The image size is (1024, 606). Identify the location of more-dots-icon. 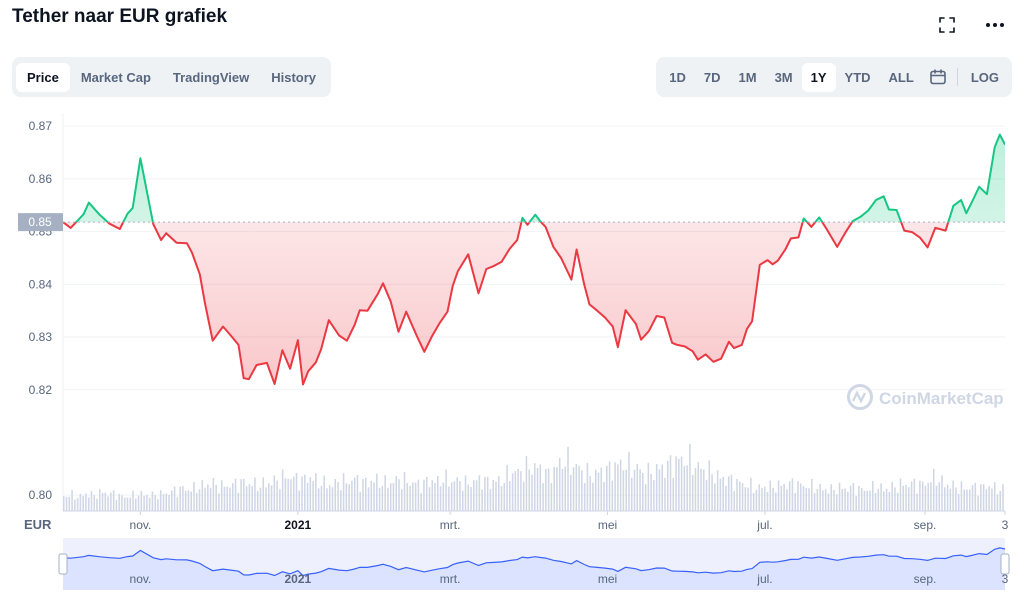
(995, 25).